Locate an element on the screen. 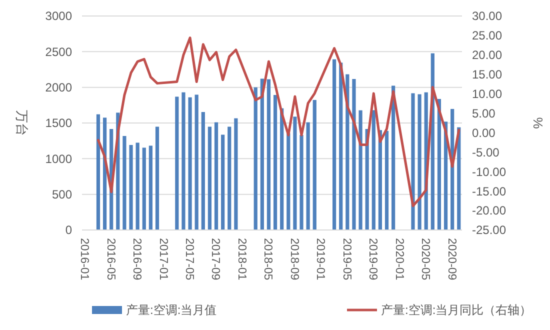 Image resolution: width=550 pixels, height=330 pixels. y-tick-label: 2000 is located at coordinates (58, 87).